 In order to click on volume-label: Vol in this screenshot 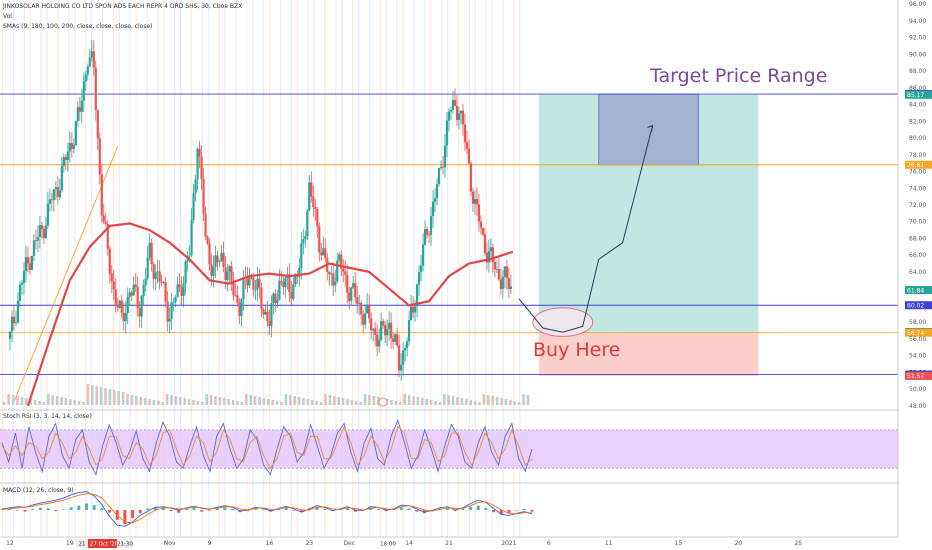, I will do `click(7, 16)`.